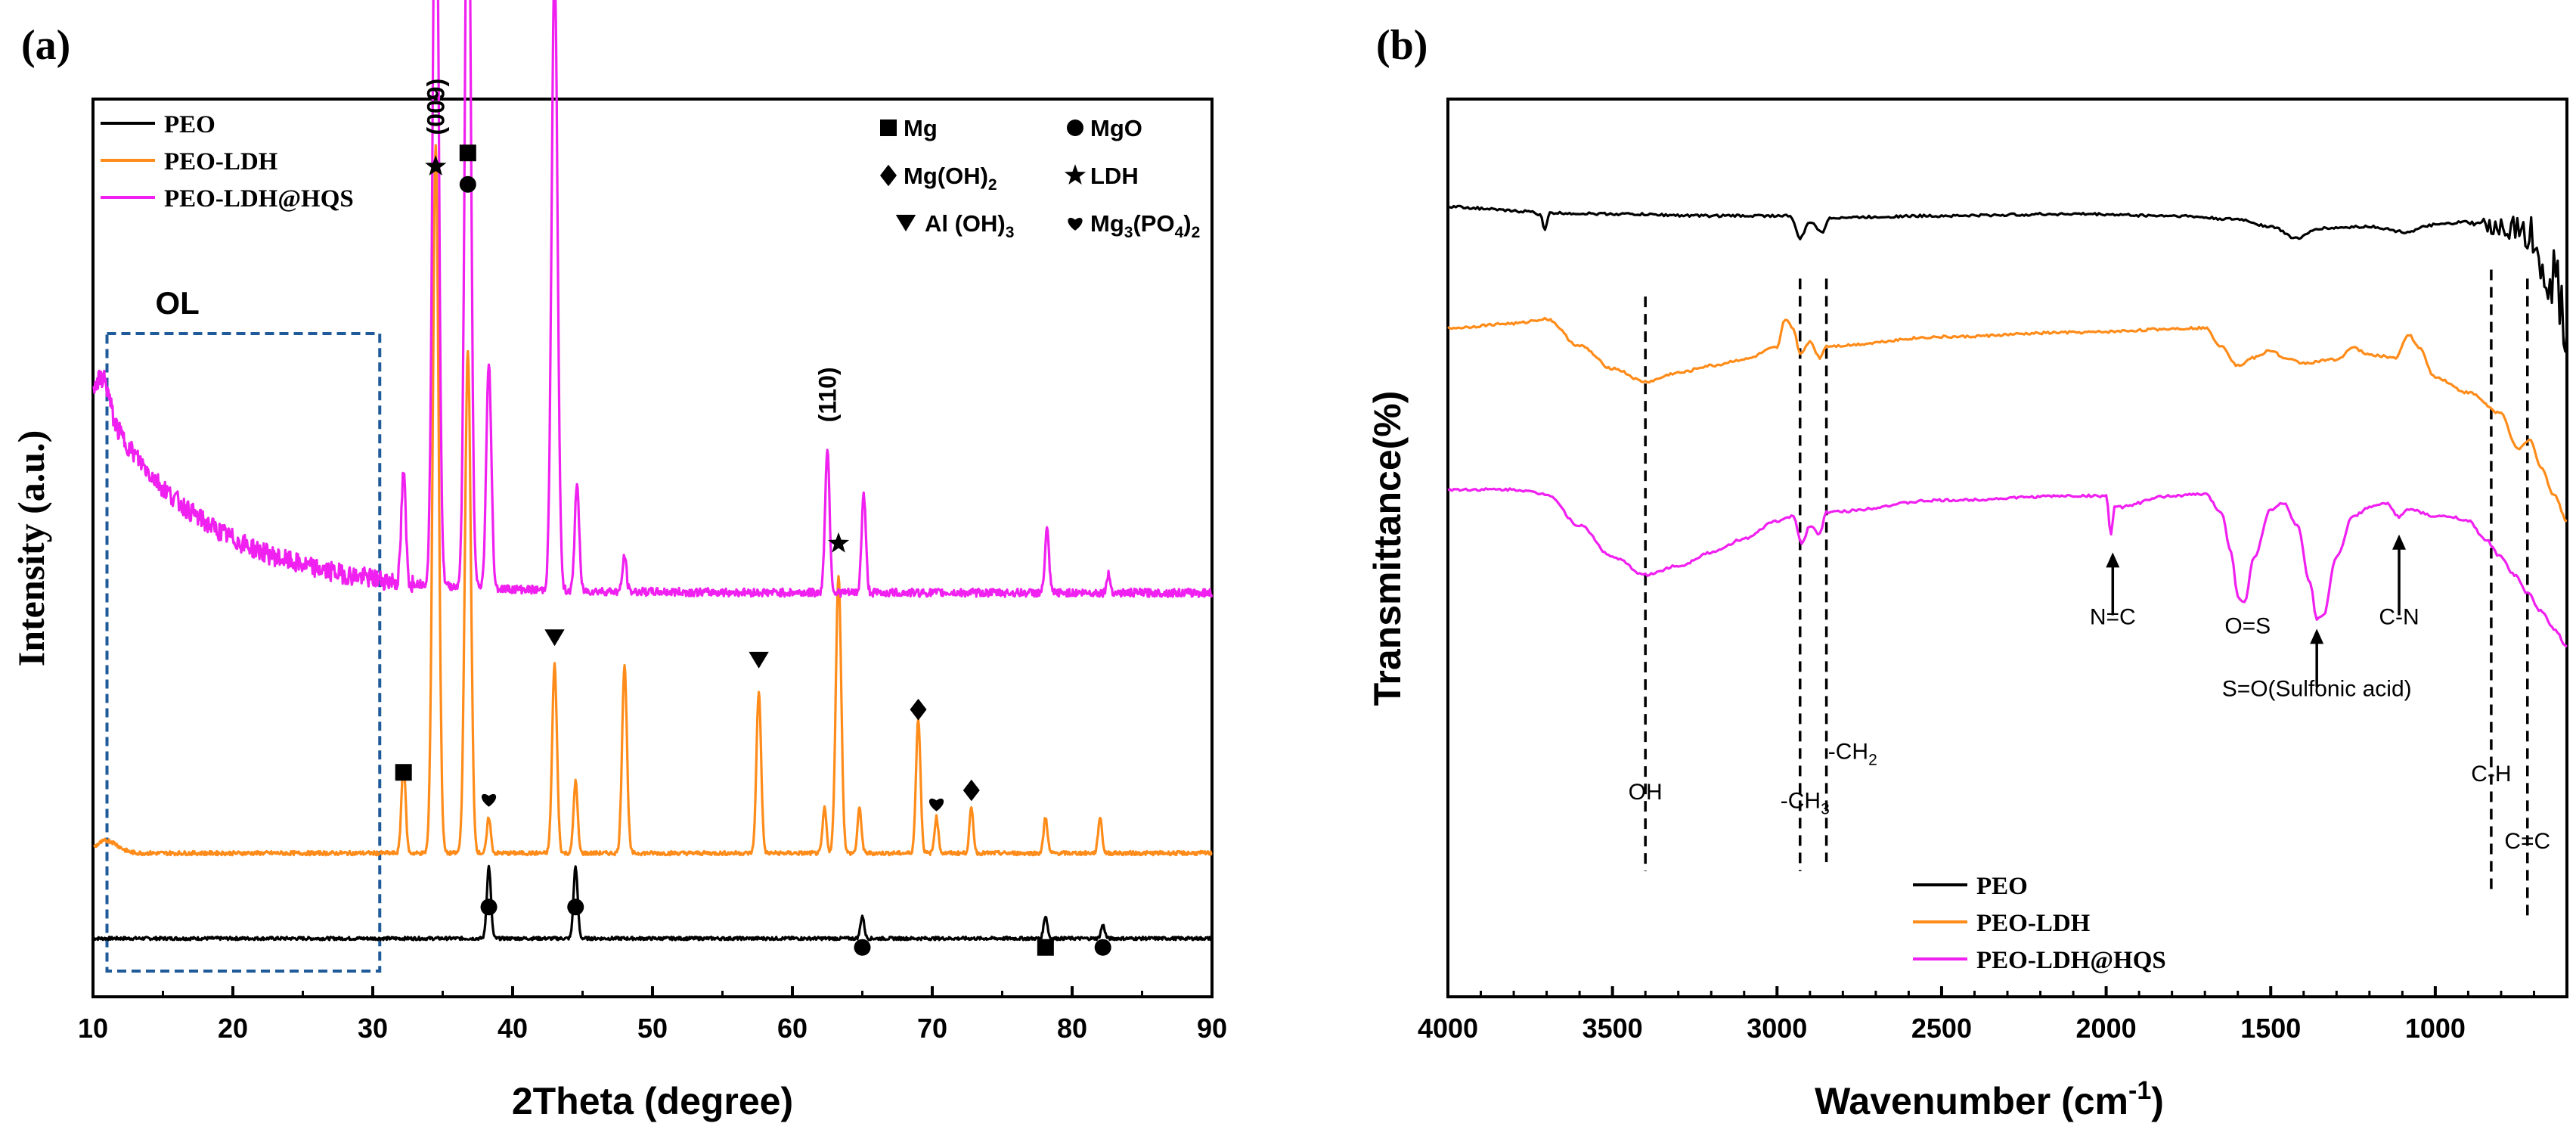 The height and width of the screenshot is (1142, 2576). I want to click on phase-legend-label-ldh: LDH, so click(1114, 176).